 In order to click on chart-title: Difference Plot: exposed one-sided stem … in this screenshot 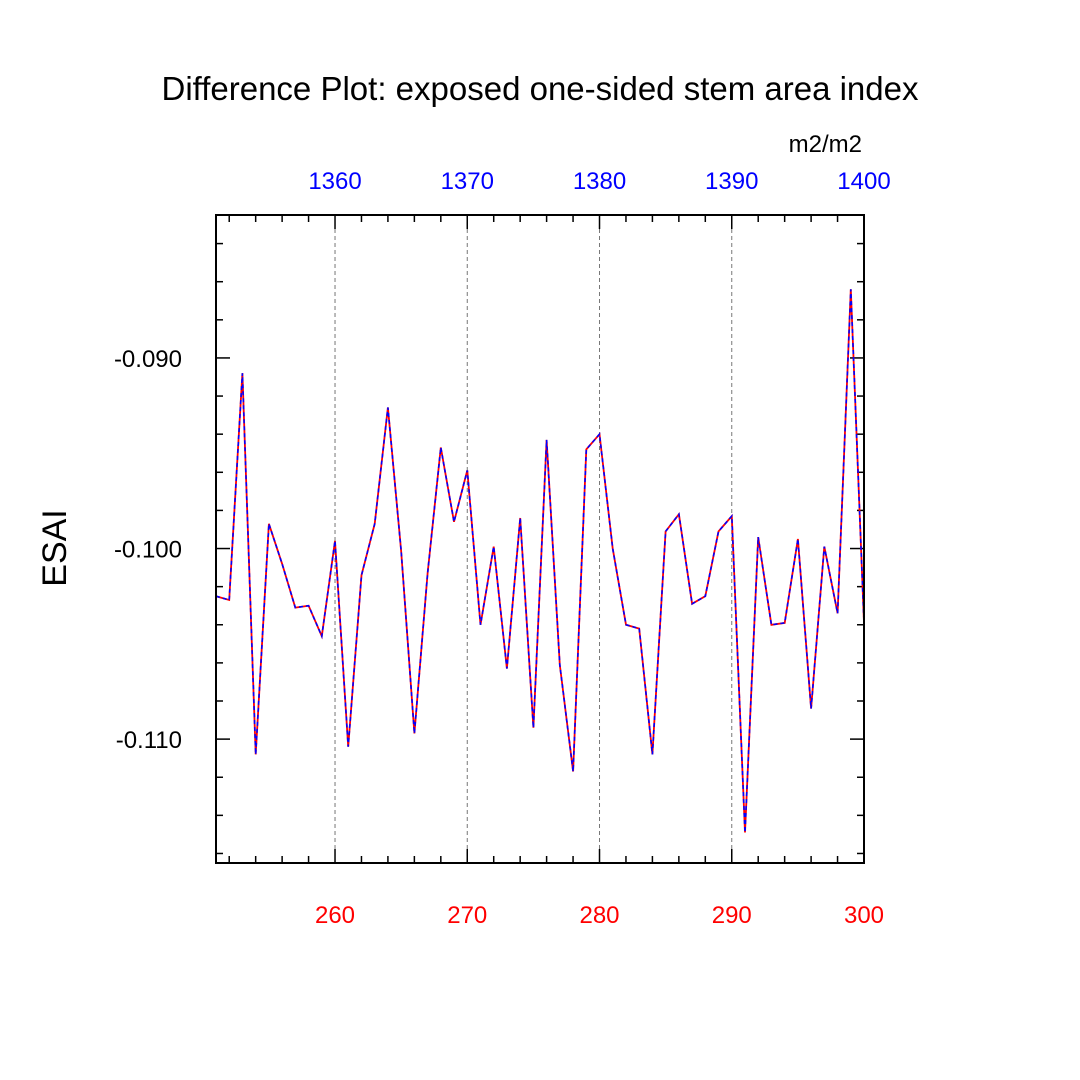, I will do `click(540, 88)`.